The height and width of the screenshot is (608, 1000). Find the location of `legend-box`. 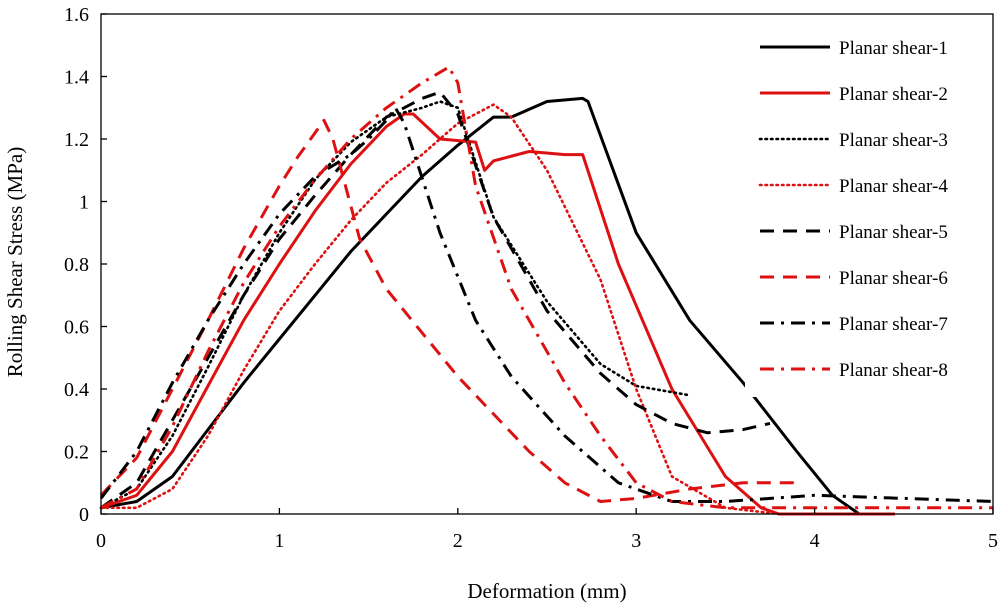

legend-box is located at coordinates (865, 212).